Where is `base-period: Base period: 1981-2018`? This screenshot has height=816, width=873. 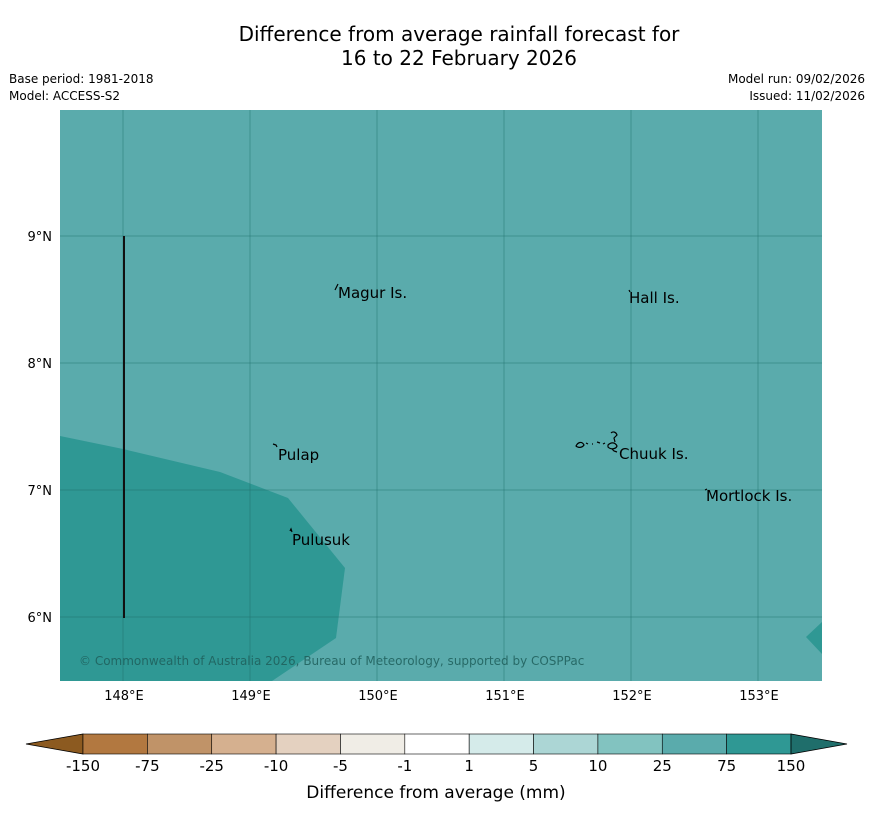 base-period: Base period: 1981-2018 is located at coordinates (81, 79).